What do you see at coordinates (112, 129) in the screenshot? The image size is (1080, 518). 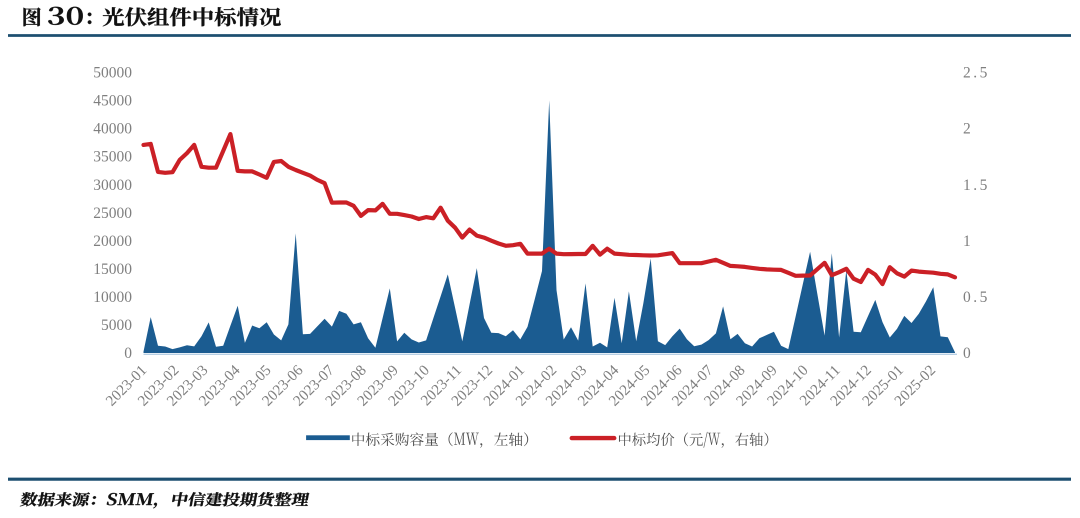 I see `left-tick-label: 40000` at bounding box center [112, 129].